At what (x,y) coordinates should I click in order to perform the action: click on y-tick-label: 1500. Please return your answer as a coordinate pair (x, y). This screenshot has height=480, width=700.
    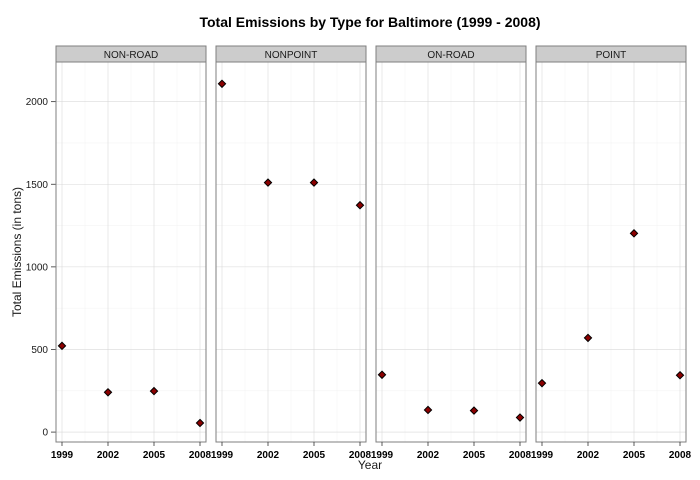
    Looking at the image, I should click on (37, 185).